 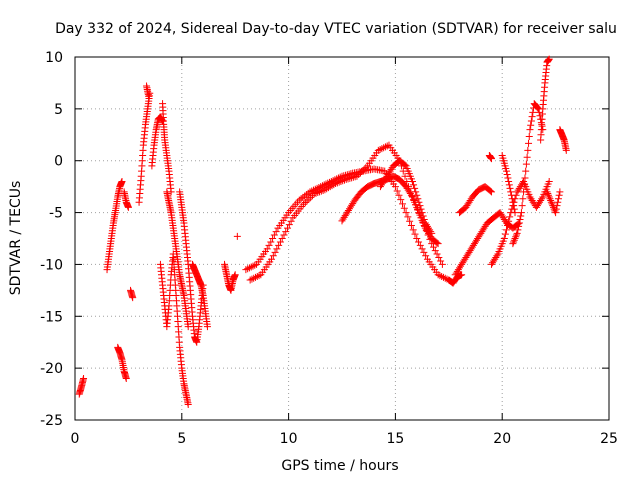 I want to click on series-s12, so click(x=191, y=267).